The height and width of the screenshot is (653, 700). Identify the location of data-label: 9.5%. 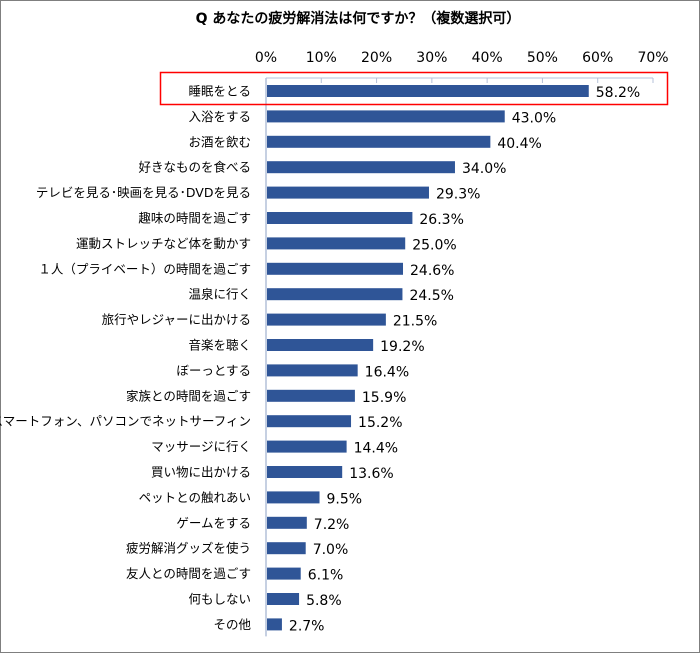
(345, 499).